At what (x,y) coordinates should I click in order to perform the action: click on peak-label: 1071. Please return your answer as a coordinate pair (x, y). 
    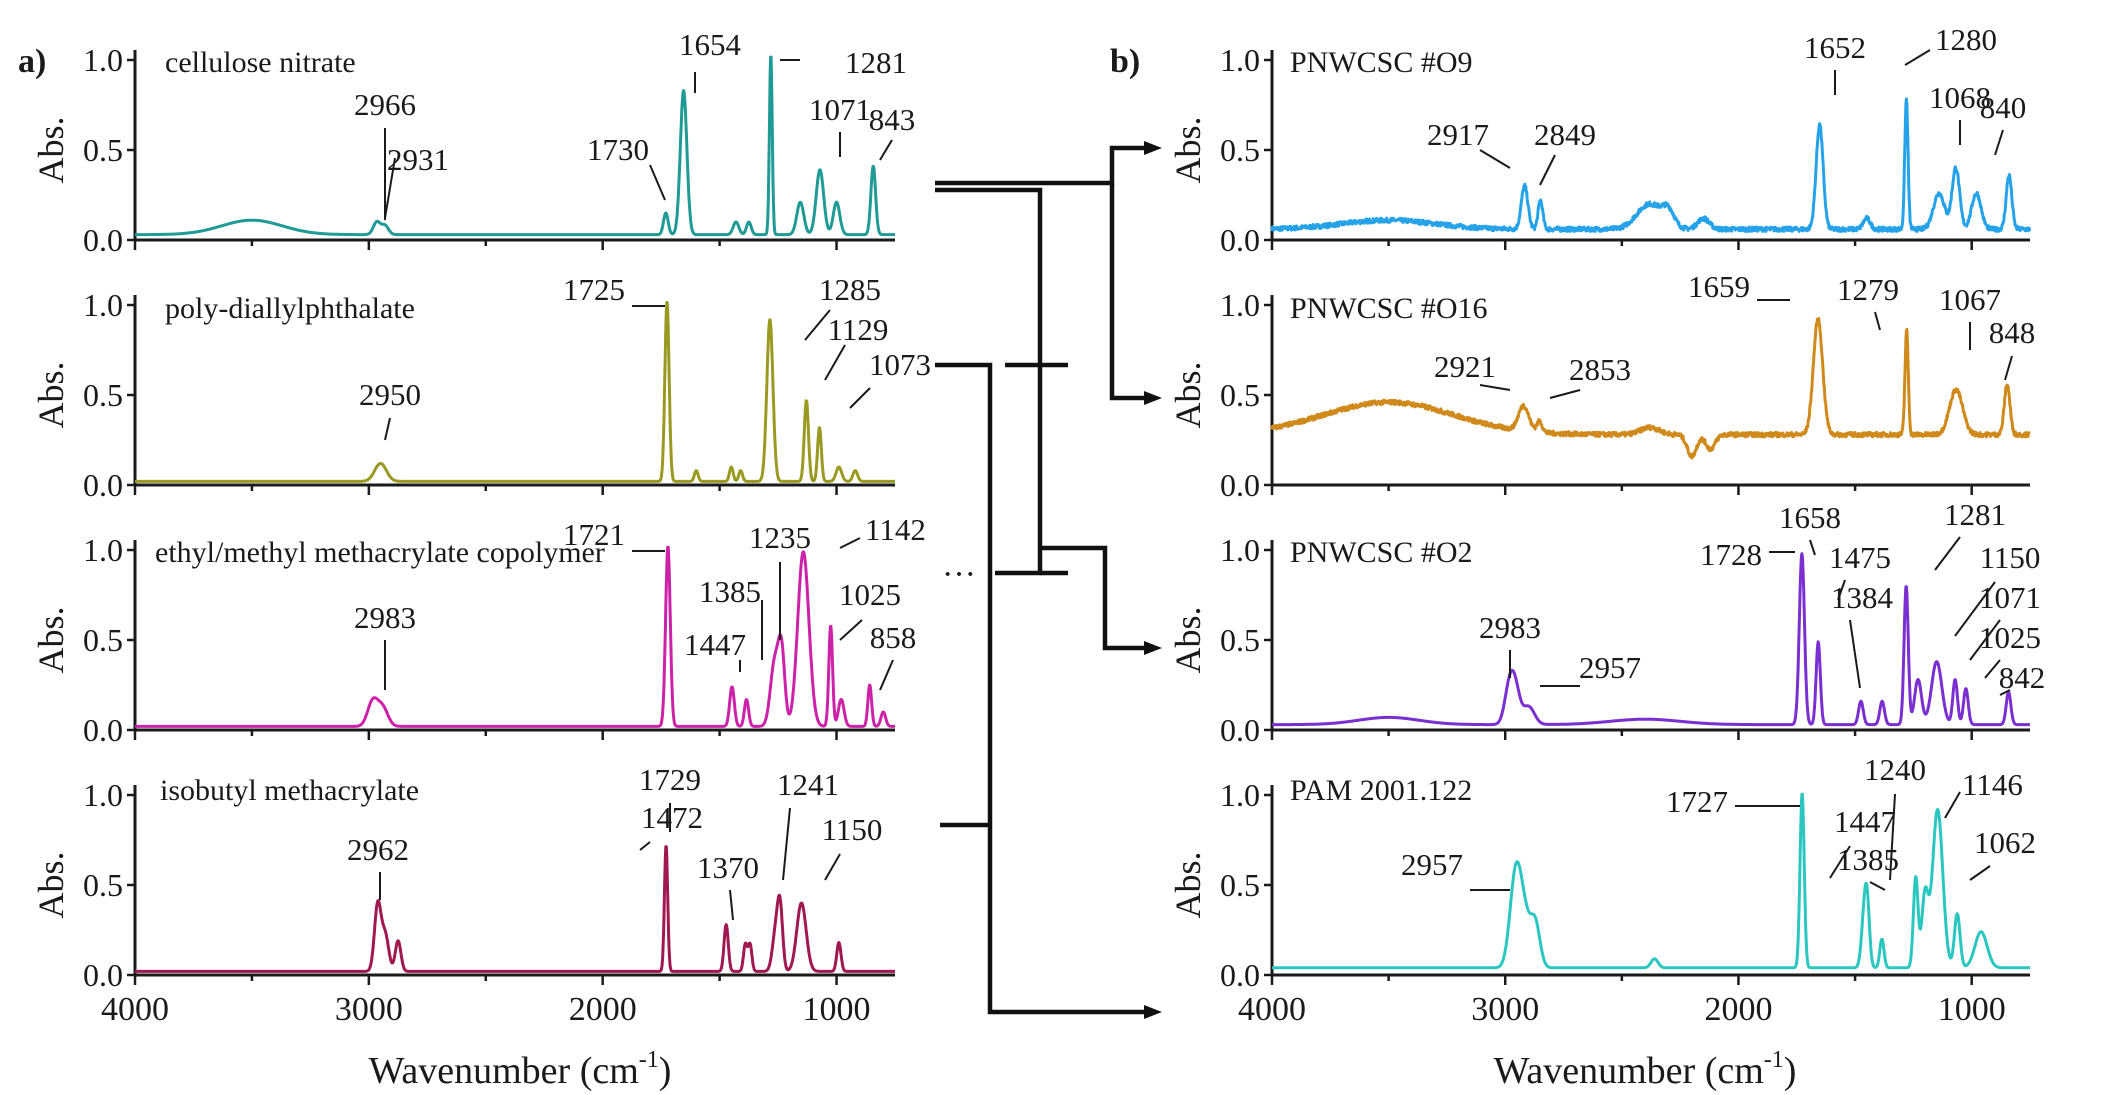
    Looking at the image, I should click on (840, 109).